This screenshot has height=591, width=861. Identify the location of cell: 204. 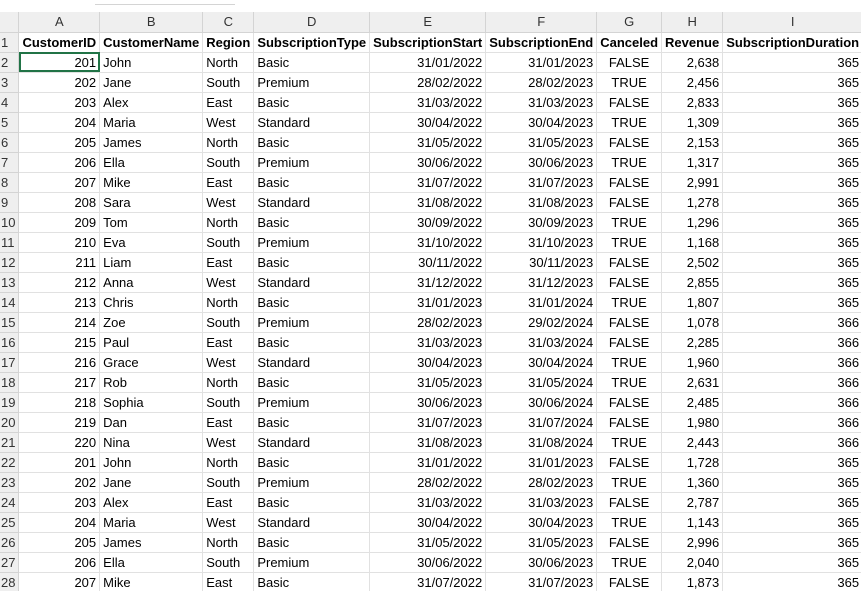
(59, 522).